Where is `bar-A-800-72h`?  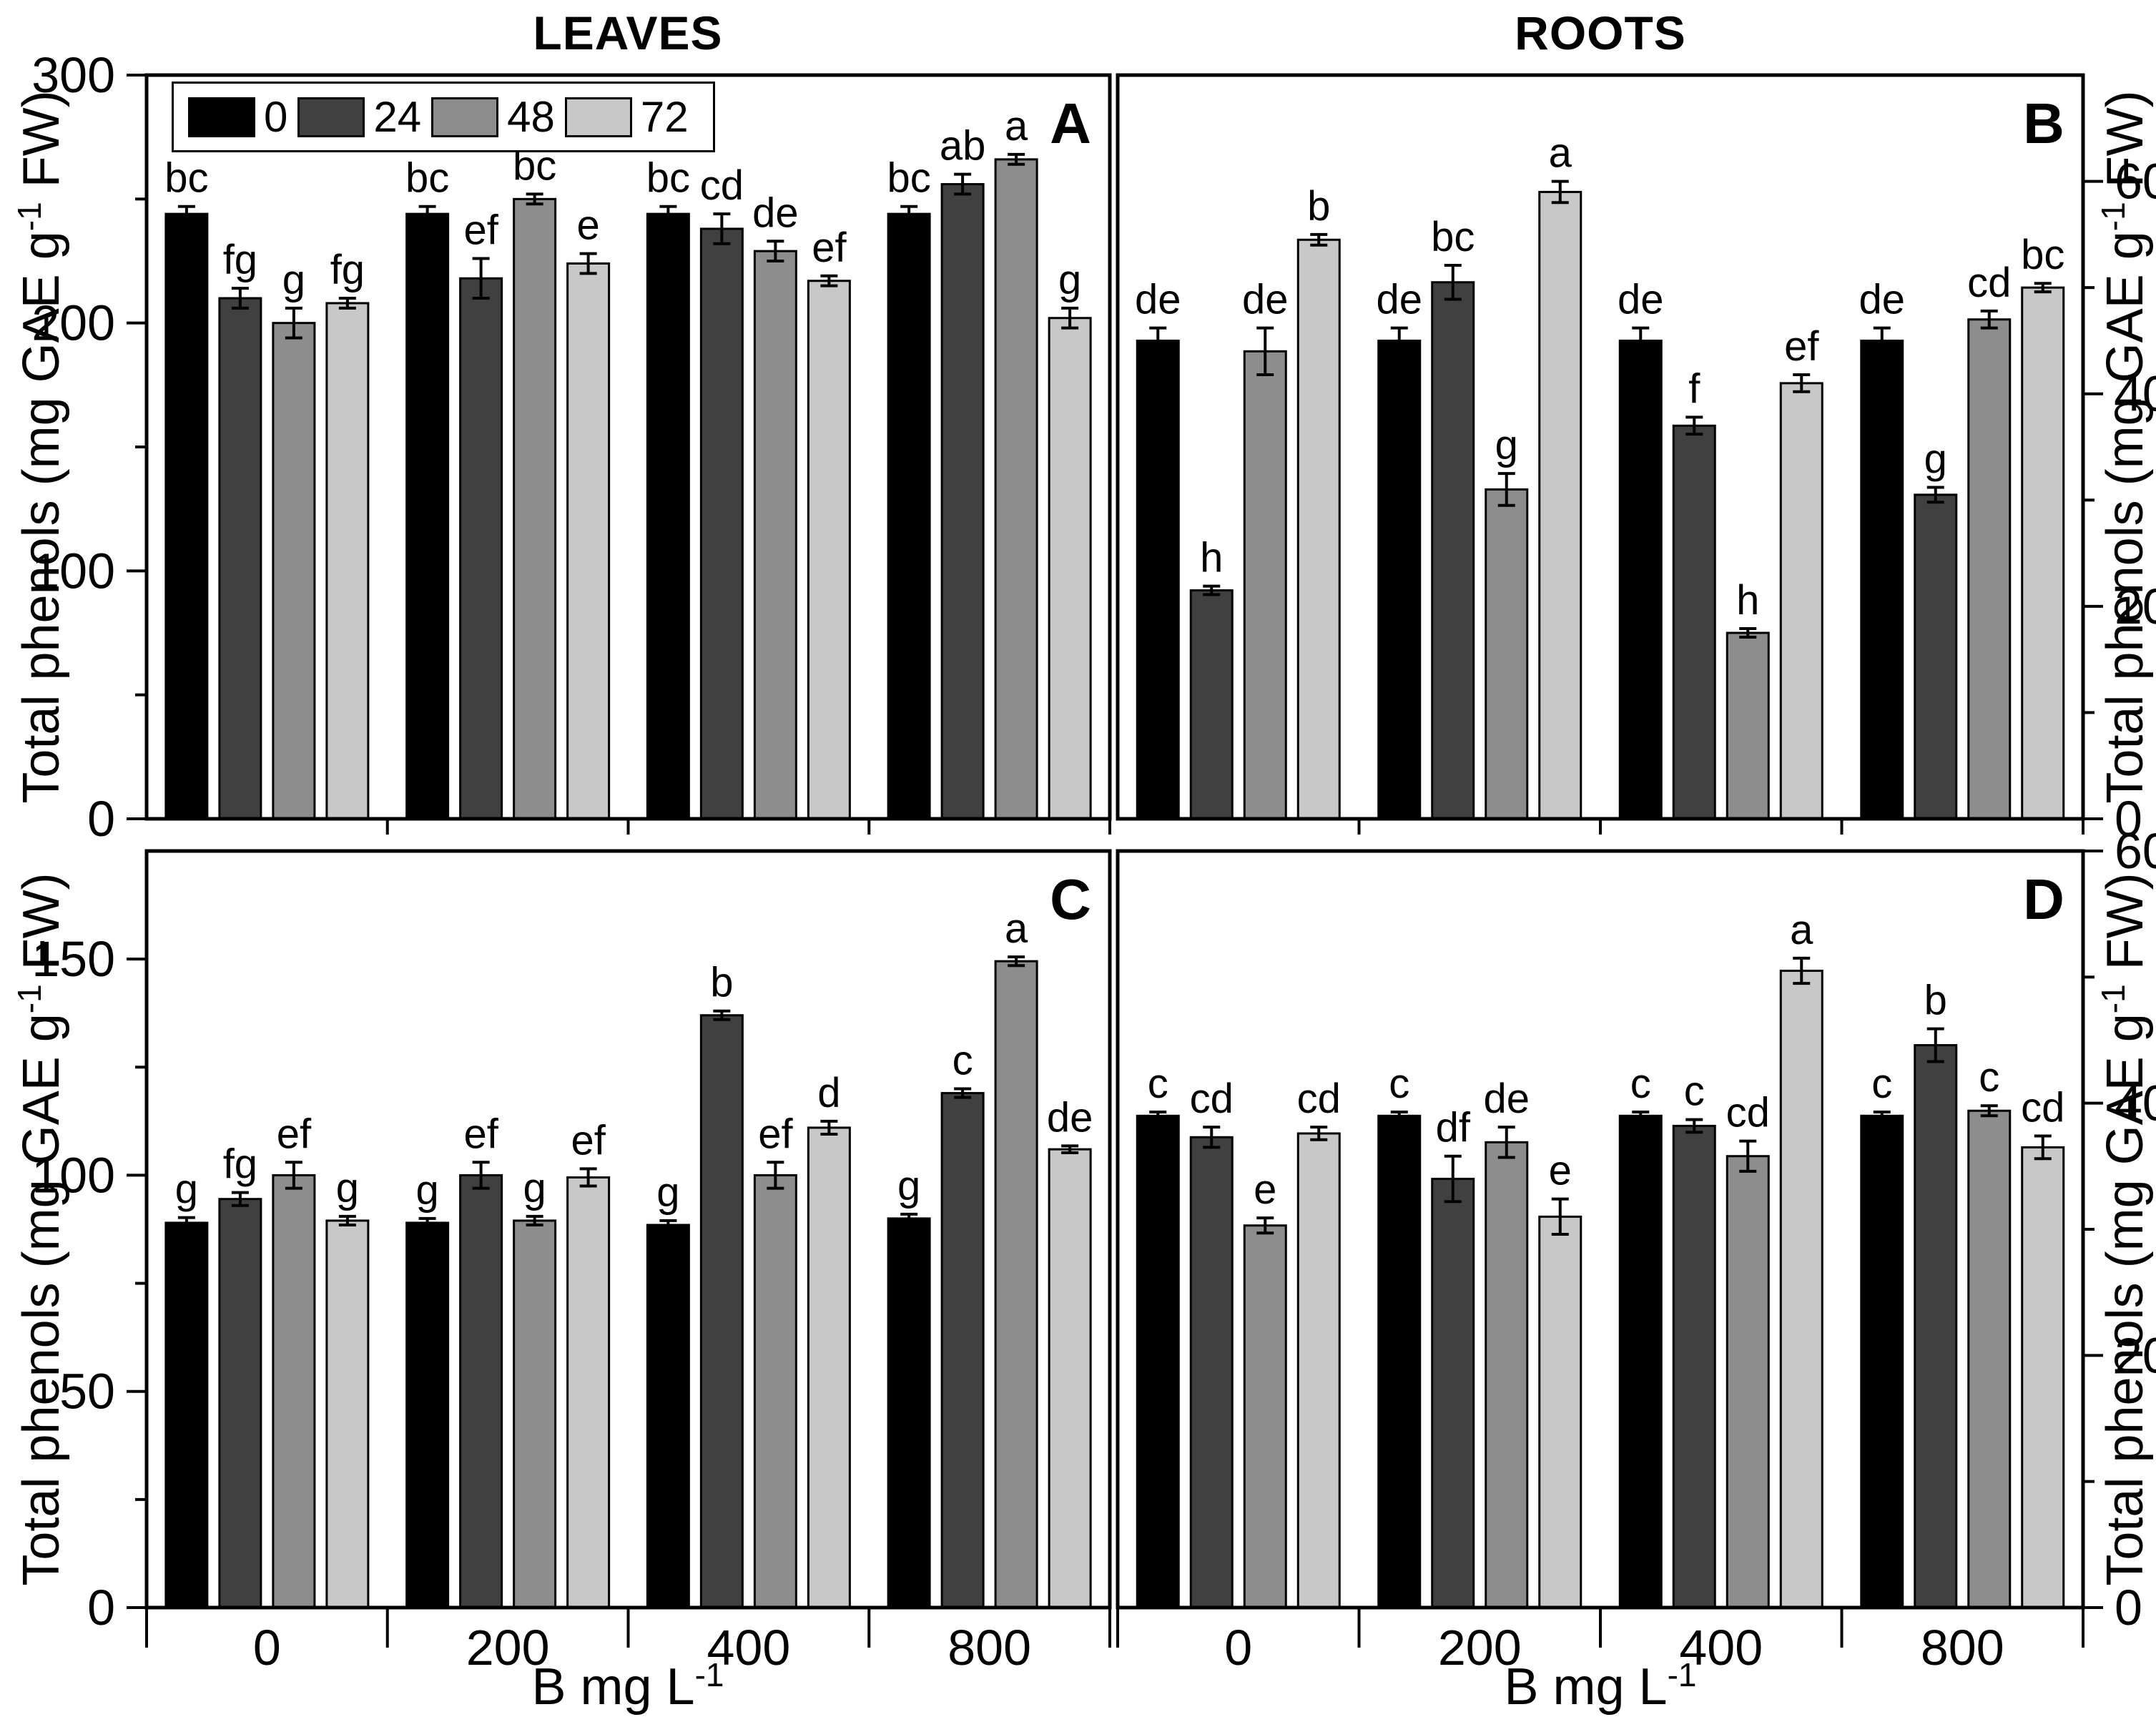
bar-A-800-72h is located at coordinates (1070, 568).